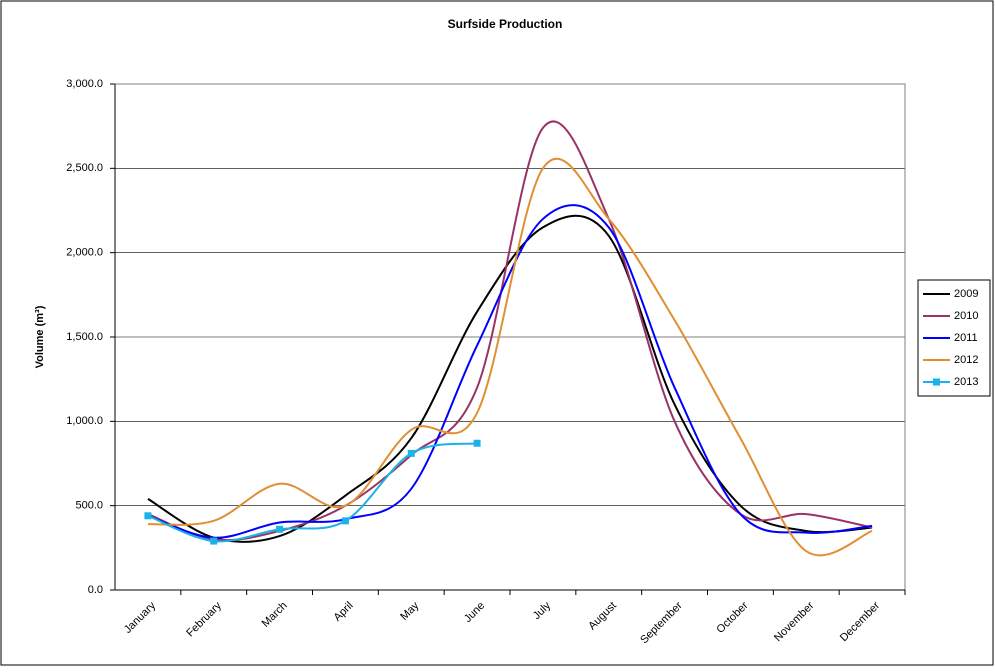 The height and width of the screenshot is (672, 995). I want to click on y-tick-label: 3,000.0, so click(84, 84).